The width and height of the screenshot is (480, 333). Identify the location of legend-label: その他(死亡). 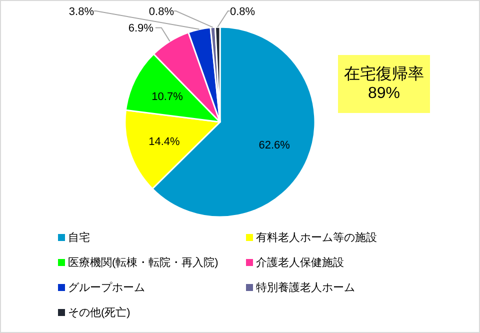
(99, 312).